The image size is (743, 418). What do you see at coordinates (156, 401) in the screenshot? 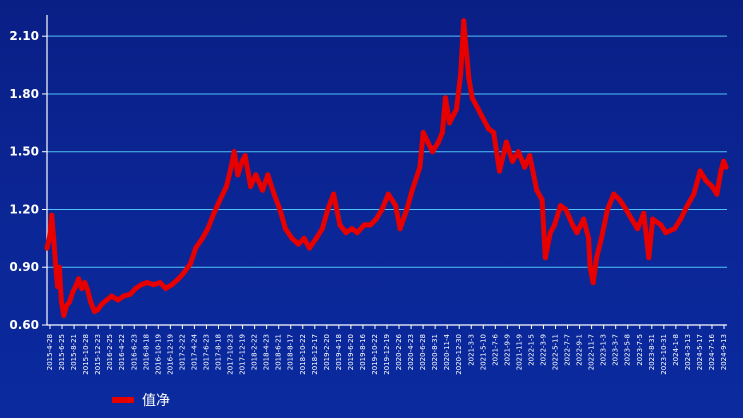
I see `legend-label: 值净` at bounding box center [156, 401].